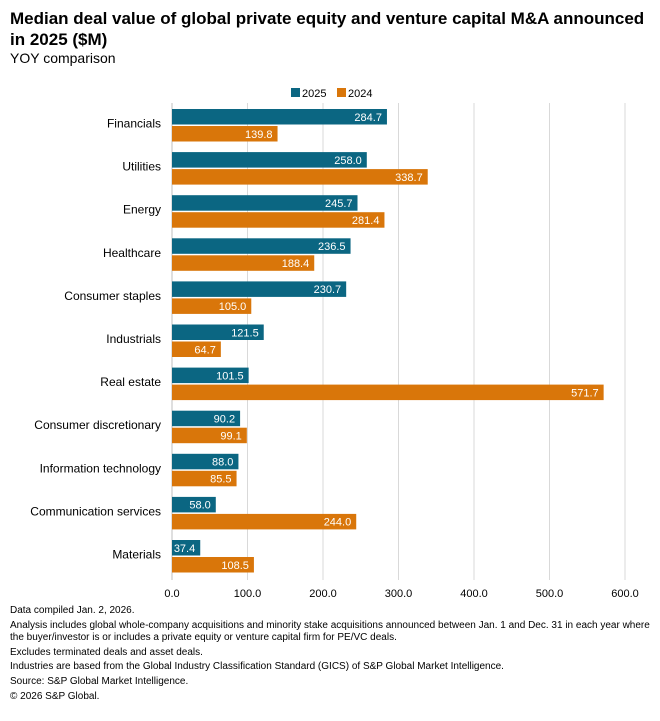  What do you see at coordinates (323, 594) in the screenshot?
I see `x-tick-label: 200.0` at bounding box center [323, 594].